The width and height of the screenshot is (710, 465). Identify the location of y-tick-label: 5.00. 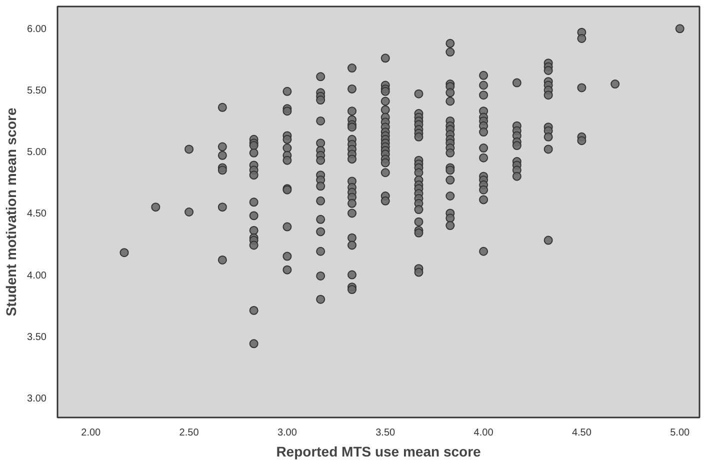
(37, 152).